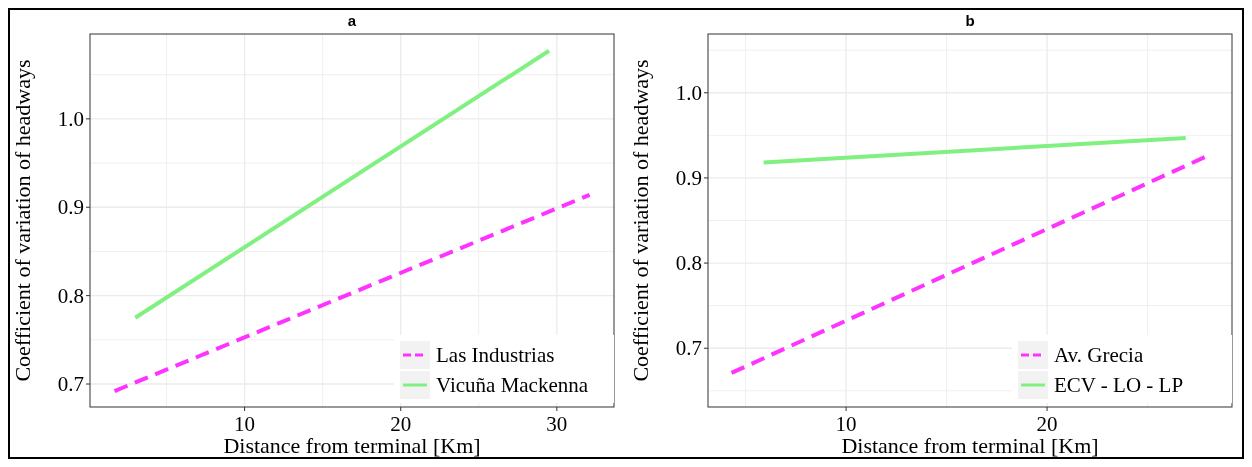  Describe the element at coordinates (970, 20) in the screenshot. I see `chart-title: b` at that location.